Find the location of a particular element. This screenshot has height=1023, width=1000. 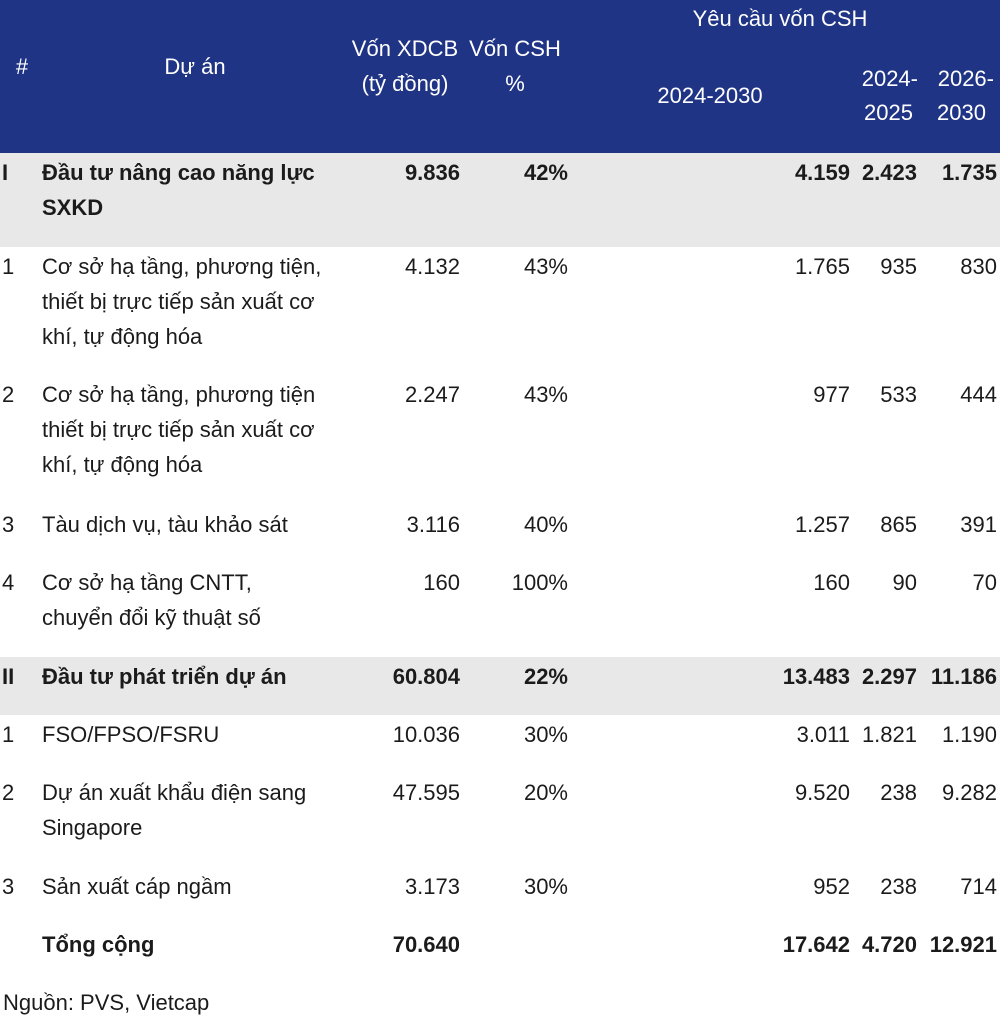

row-index: I is located at coordinates (5, 172).